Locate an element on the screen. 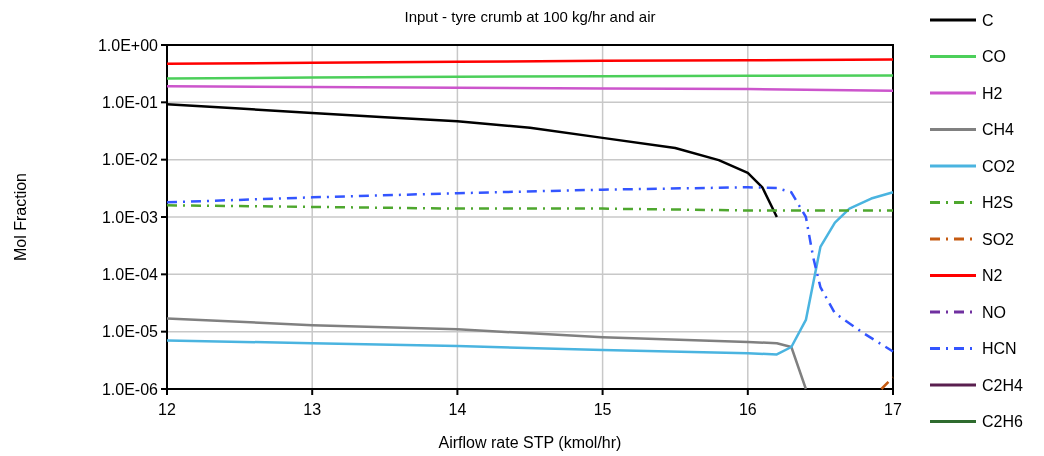  line-series is located at coordinates (486, 354).